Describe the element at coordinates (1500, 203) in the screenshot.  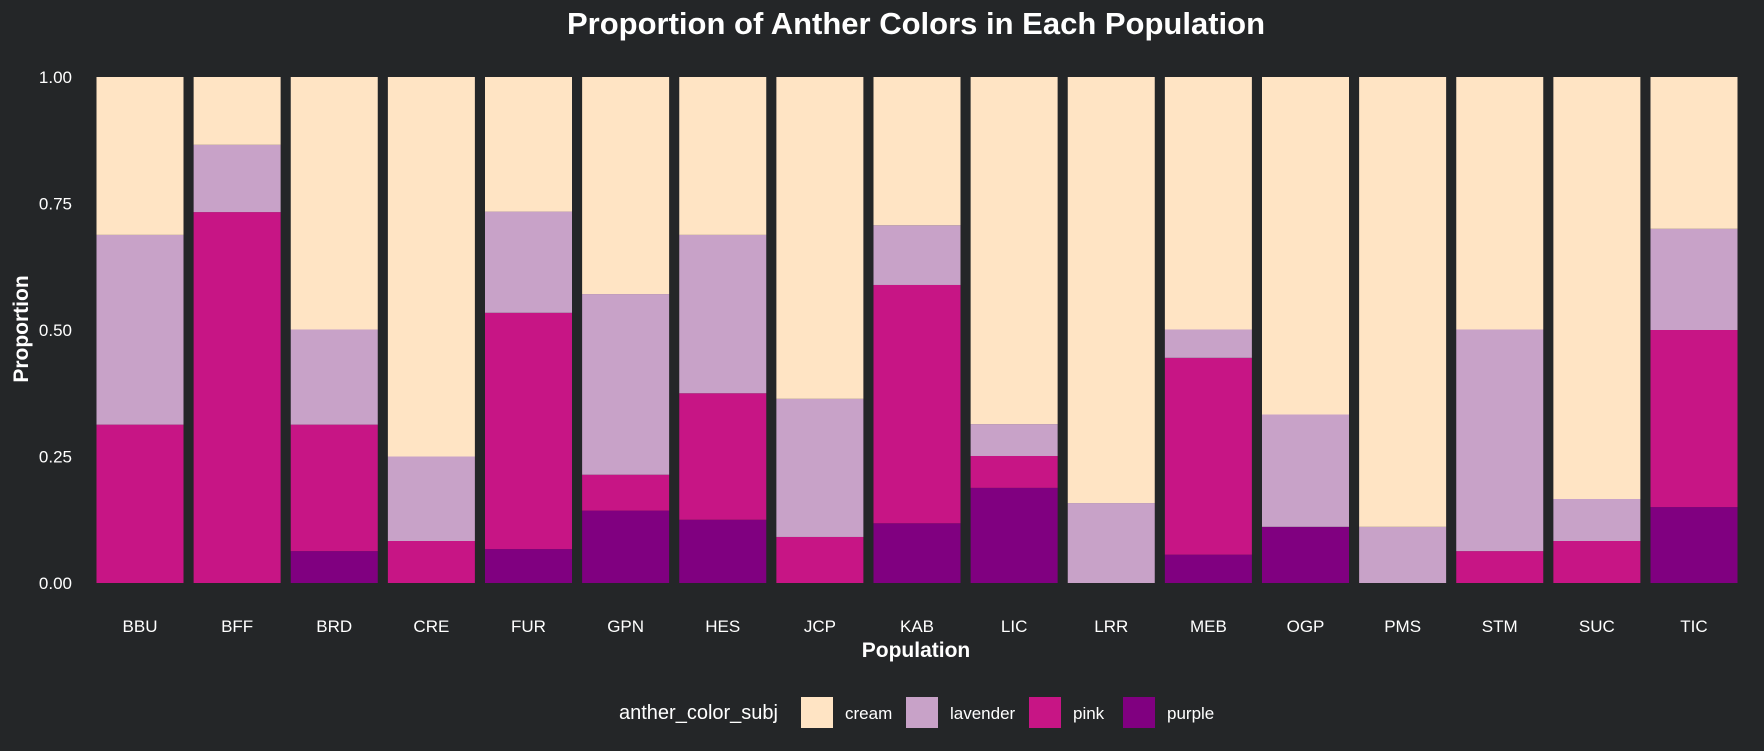
I see `bar-segment-cream-stm` at that location.